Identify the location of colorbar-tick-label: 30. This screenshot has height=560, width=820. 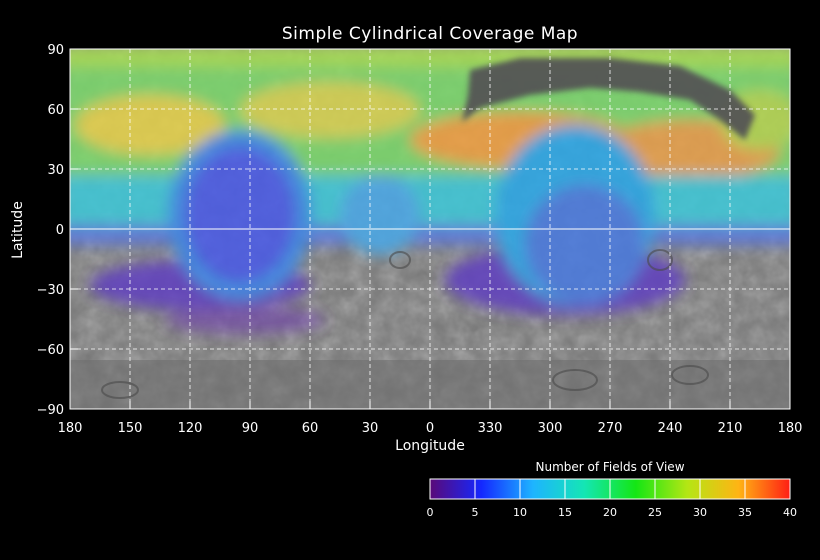
(700, 512).